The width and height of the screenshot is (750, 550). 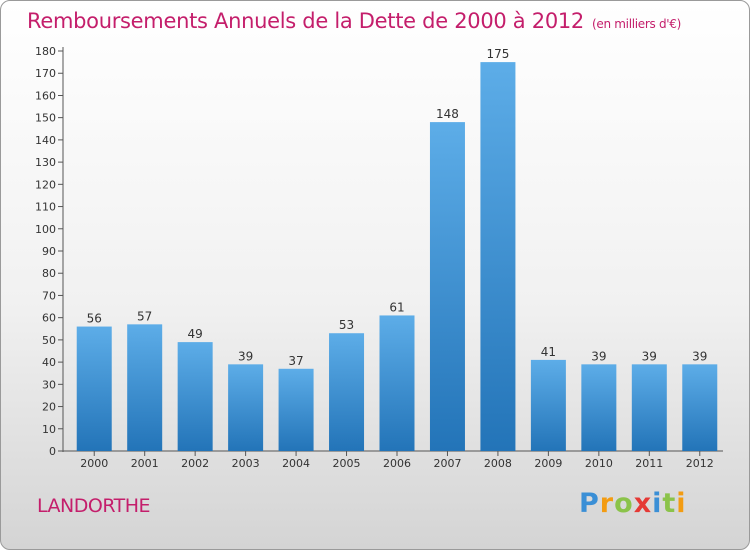 What do you see at coordinates (447, 463) in the screenshot?
I see `x-tick-label: 2007` at bounding box center [447, 463].